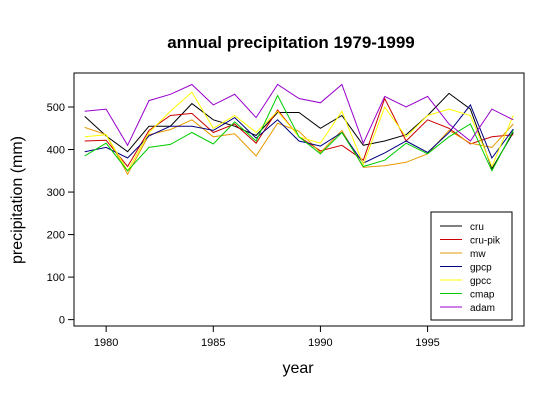 The image size is (550, 412). I want to click on legend-label-mw: mw, so click(478, 254).